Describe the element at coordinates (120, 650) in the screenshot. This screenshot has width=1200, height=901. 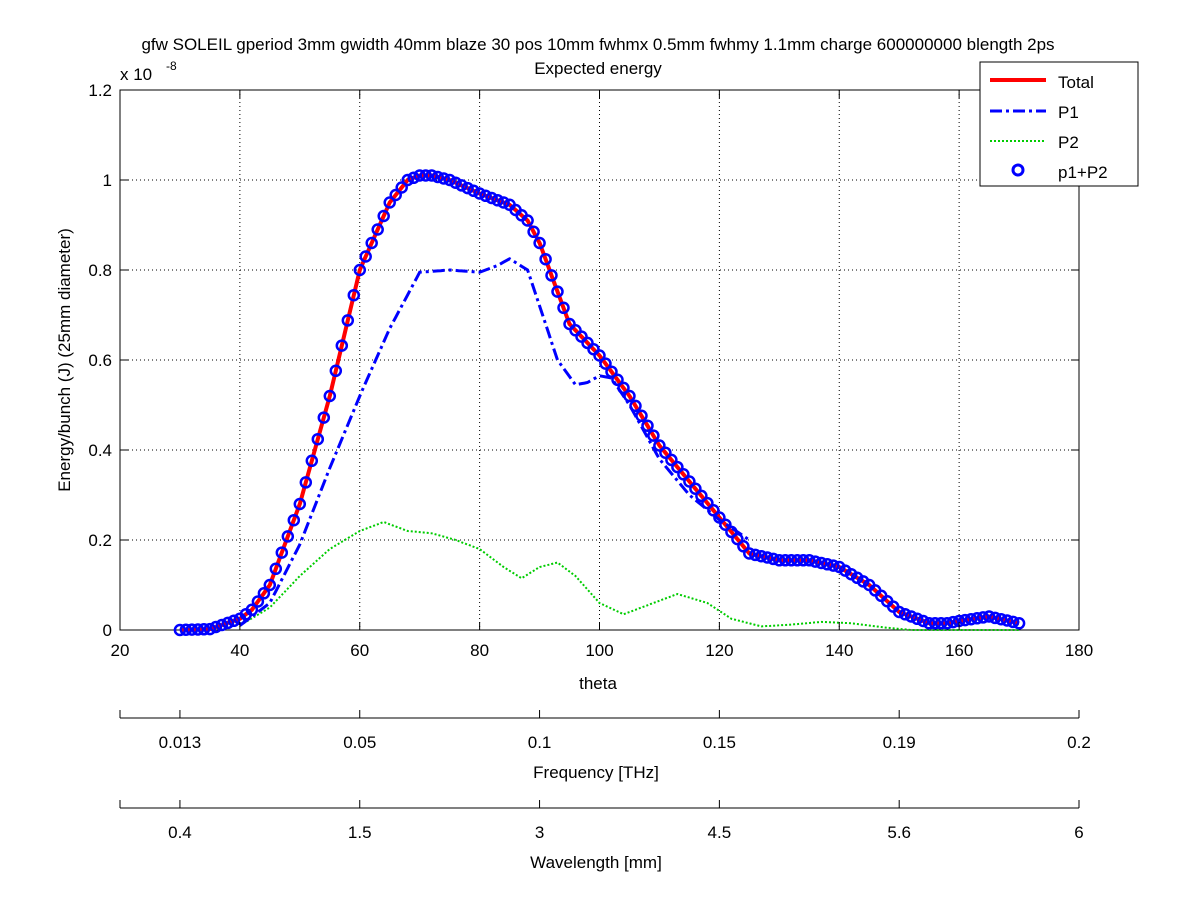
I see `x-tick-label: 20` at that location.